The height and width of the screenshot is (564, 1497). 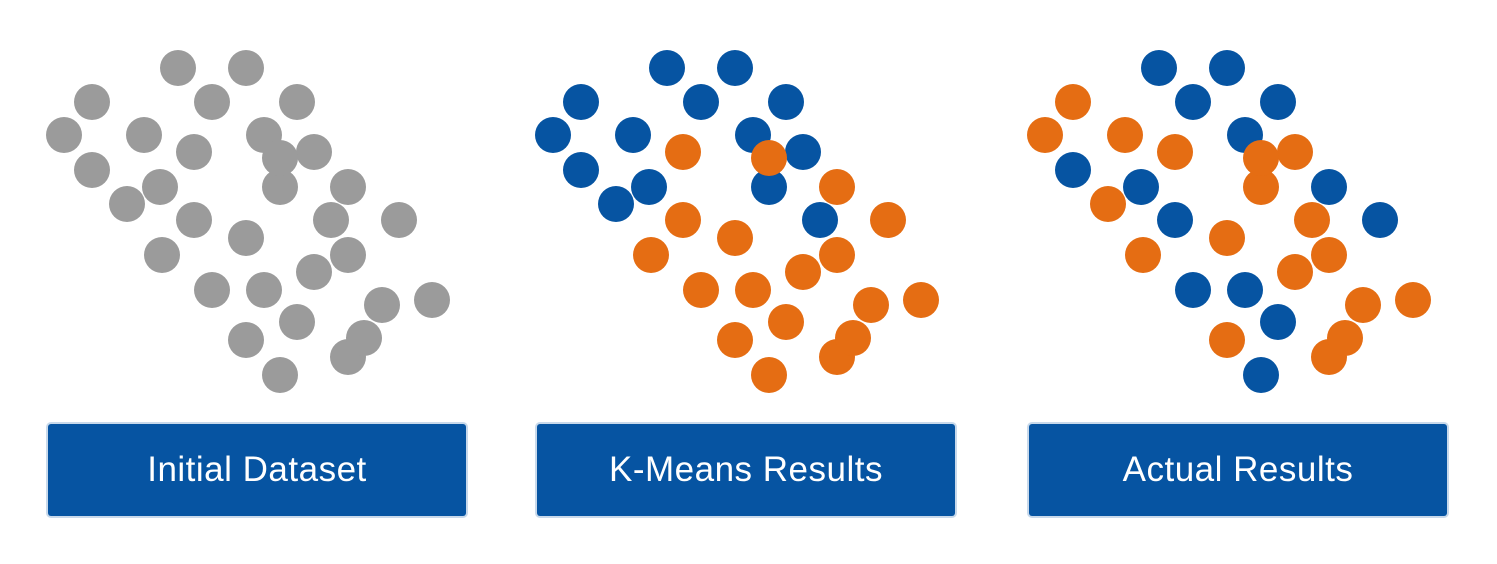 I want to click on label-kmeans-results: K-Means Results, so click(x=746, y=470).